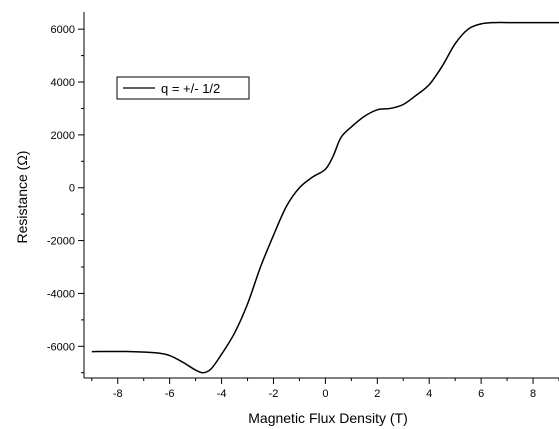  What do you see at coordinates (170, 394) in the screenshot?
I see `x-tick-label: -6` at bounding box center [170, 394].